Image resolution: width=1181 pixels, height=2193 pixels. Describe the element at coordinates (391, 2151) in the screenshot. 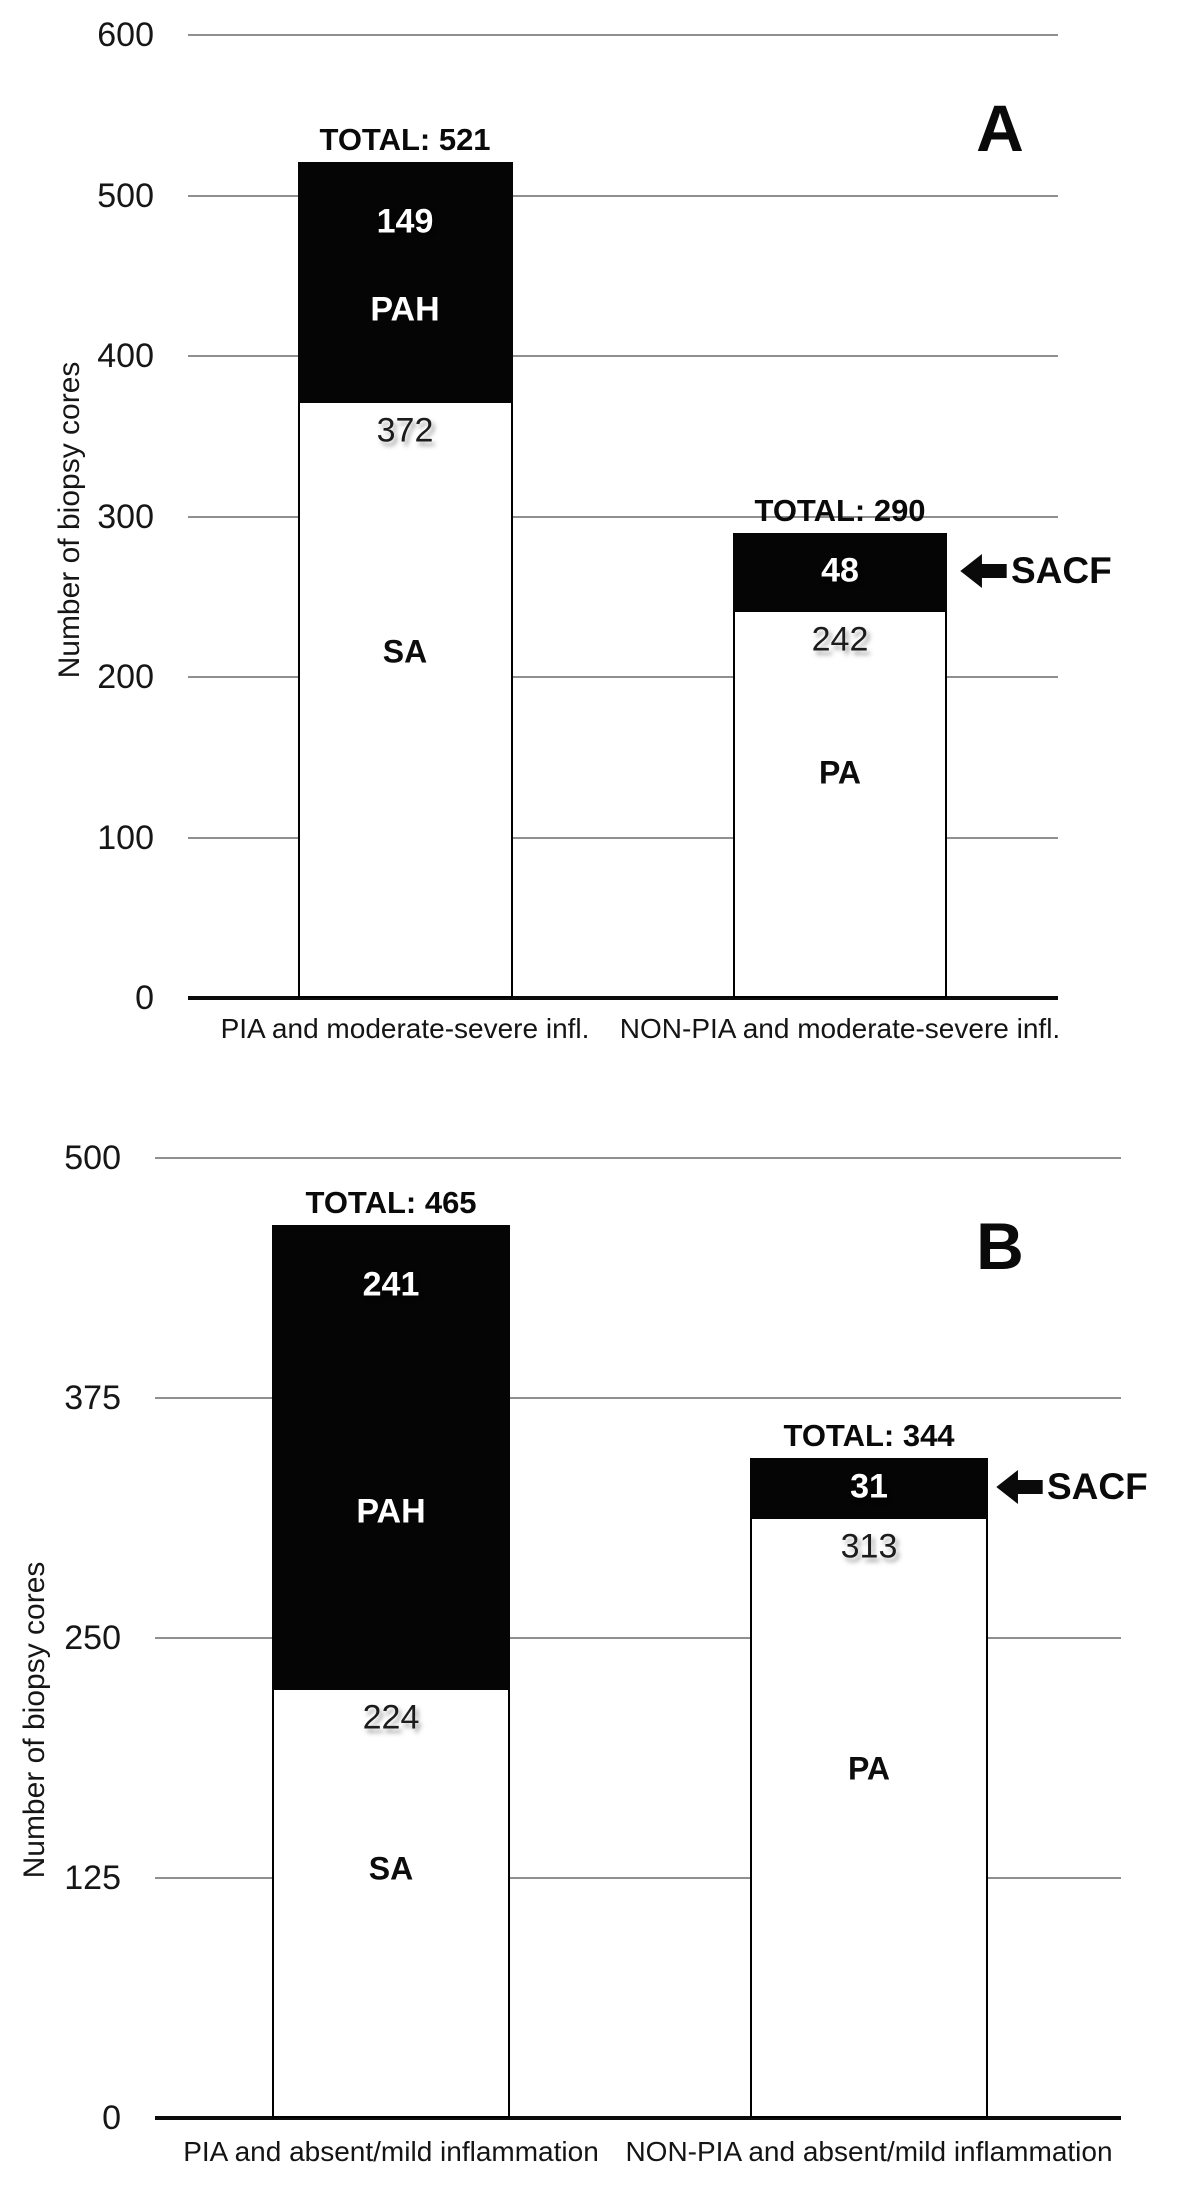

I see `category-label: PIA and absent/mild inflammation` at that location.